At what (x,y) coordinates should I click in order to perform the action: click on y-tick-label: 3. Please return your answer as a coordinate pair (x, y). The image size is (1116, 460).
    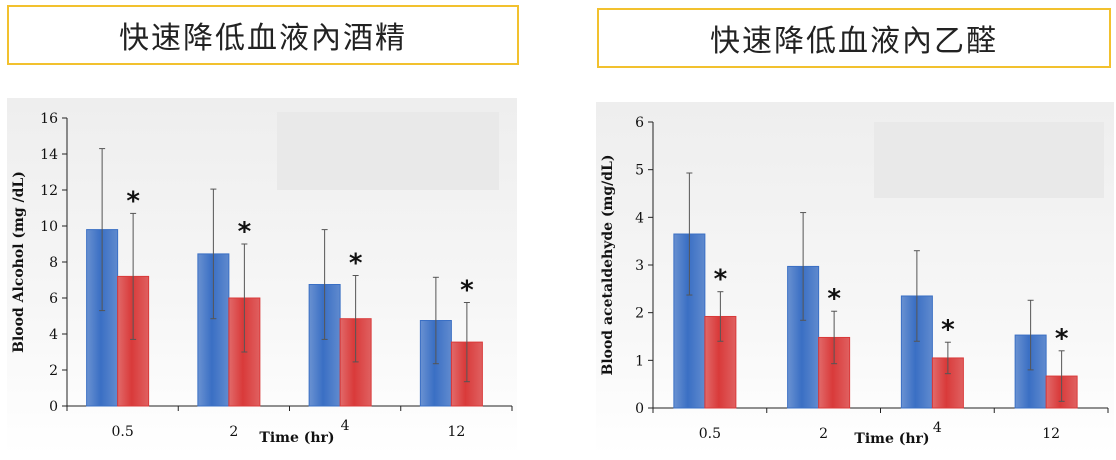
    Looking at the image, I should click on (639, 266).